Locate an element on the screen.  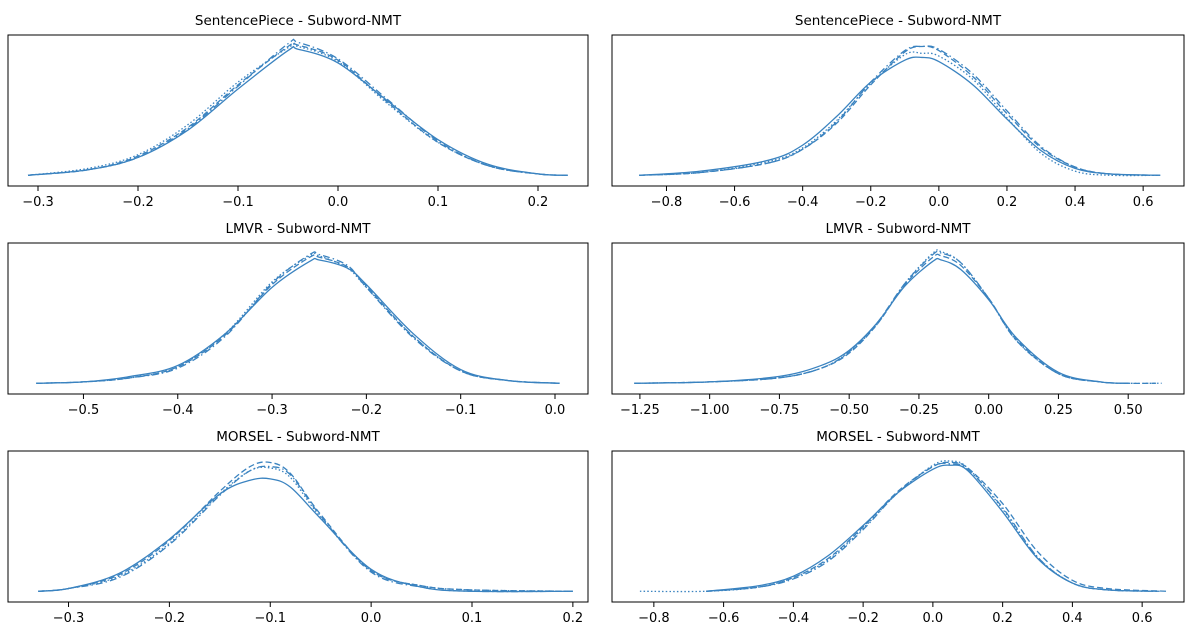
x-tick-label: −1.00 is located at coordinates (710, 410).